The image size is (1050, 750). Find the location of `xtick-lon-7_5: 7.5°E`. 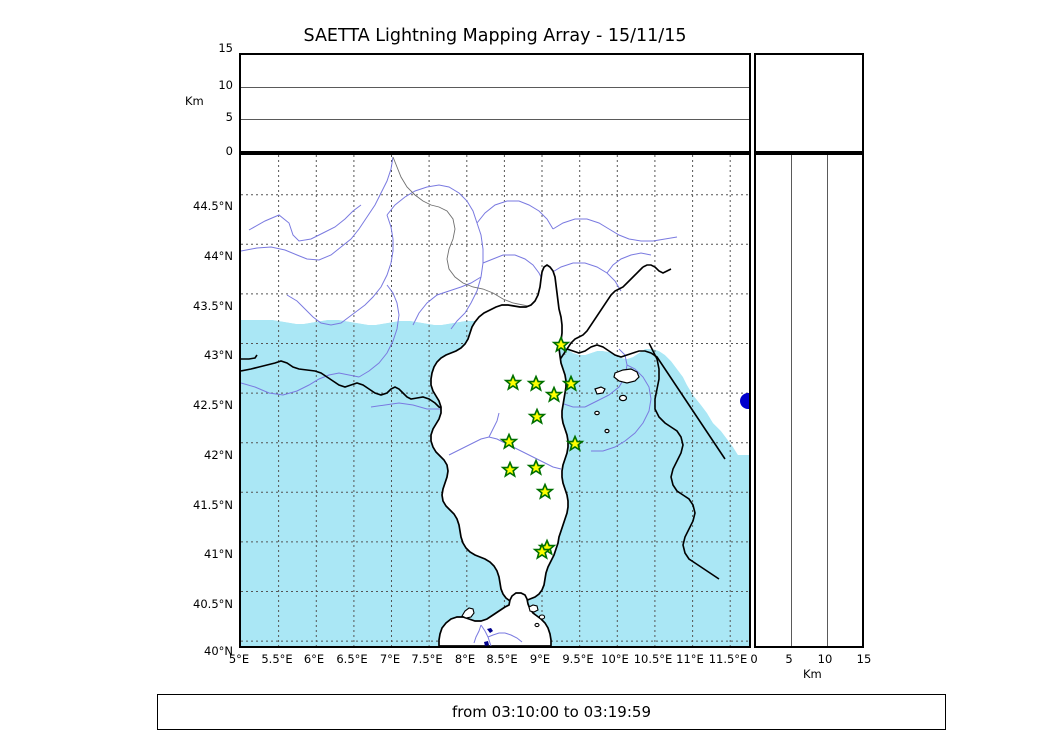

xtick-lon-7_5: 7.5°E is located at coordinates (427, 659).